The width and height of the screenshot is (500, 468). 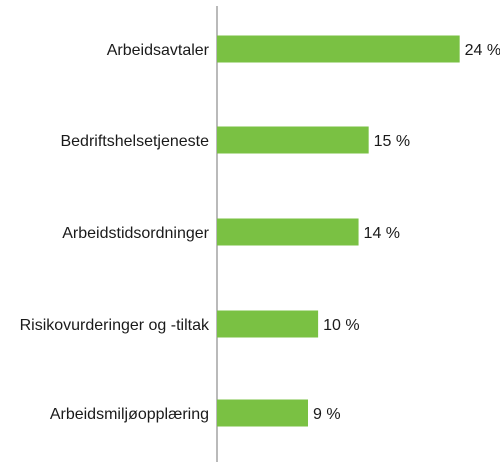 What do you see at coordinates (392, 141) in the screenshot?
I see `value-label-1: 15 %` at bounding box center [392, 141].